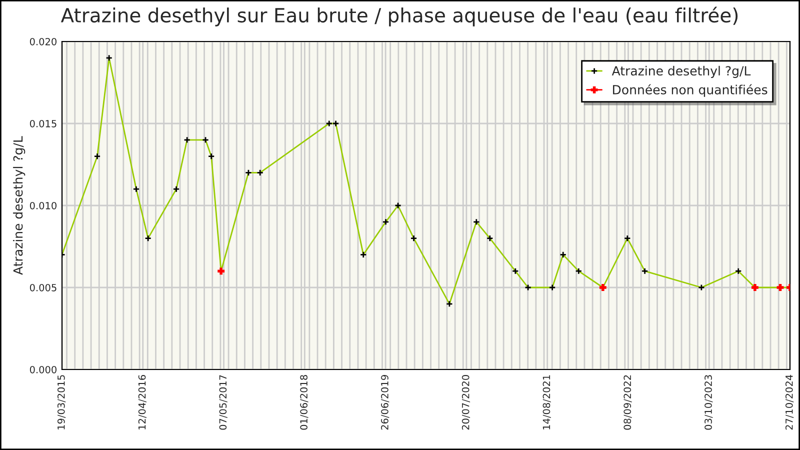 The height and width of the screenshot is (450, 800). I want to click on x-tick-label: 03/10/2023, so click(708, 402).